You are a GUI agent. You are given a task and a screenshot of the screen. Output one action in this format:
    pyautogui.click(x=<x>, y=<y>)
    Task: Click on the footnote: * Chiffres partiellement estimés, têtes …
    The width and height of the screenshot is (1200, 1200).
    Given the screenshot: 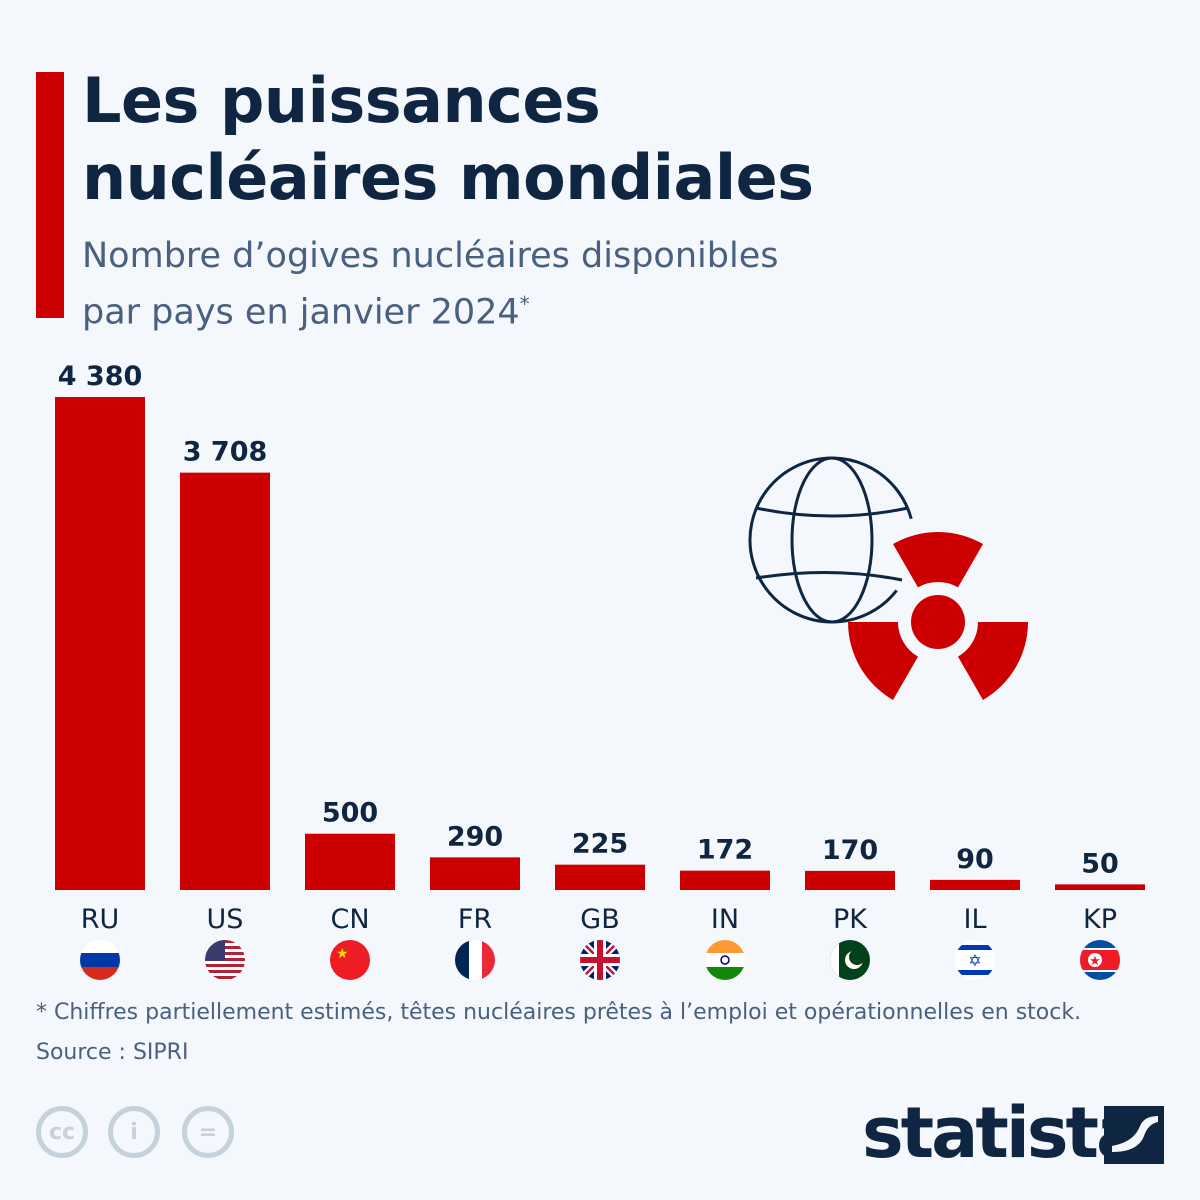 What is the action you would take?
    pyautogui.click(x=559, y=1012)
    